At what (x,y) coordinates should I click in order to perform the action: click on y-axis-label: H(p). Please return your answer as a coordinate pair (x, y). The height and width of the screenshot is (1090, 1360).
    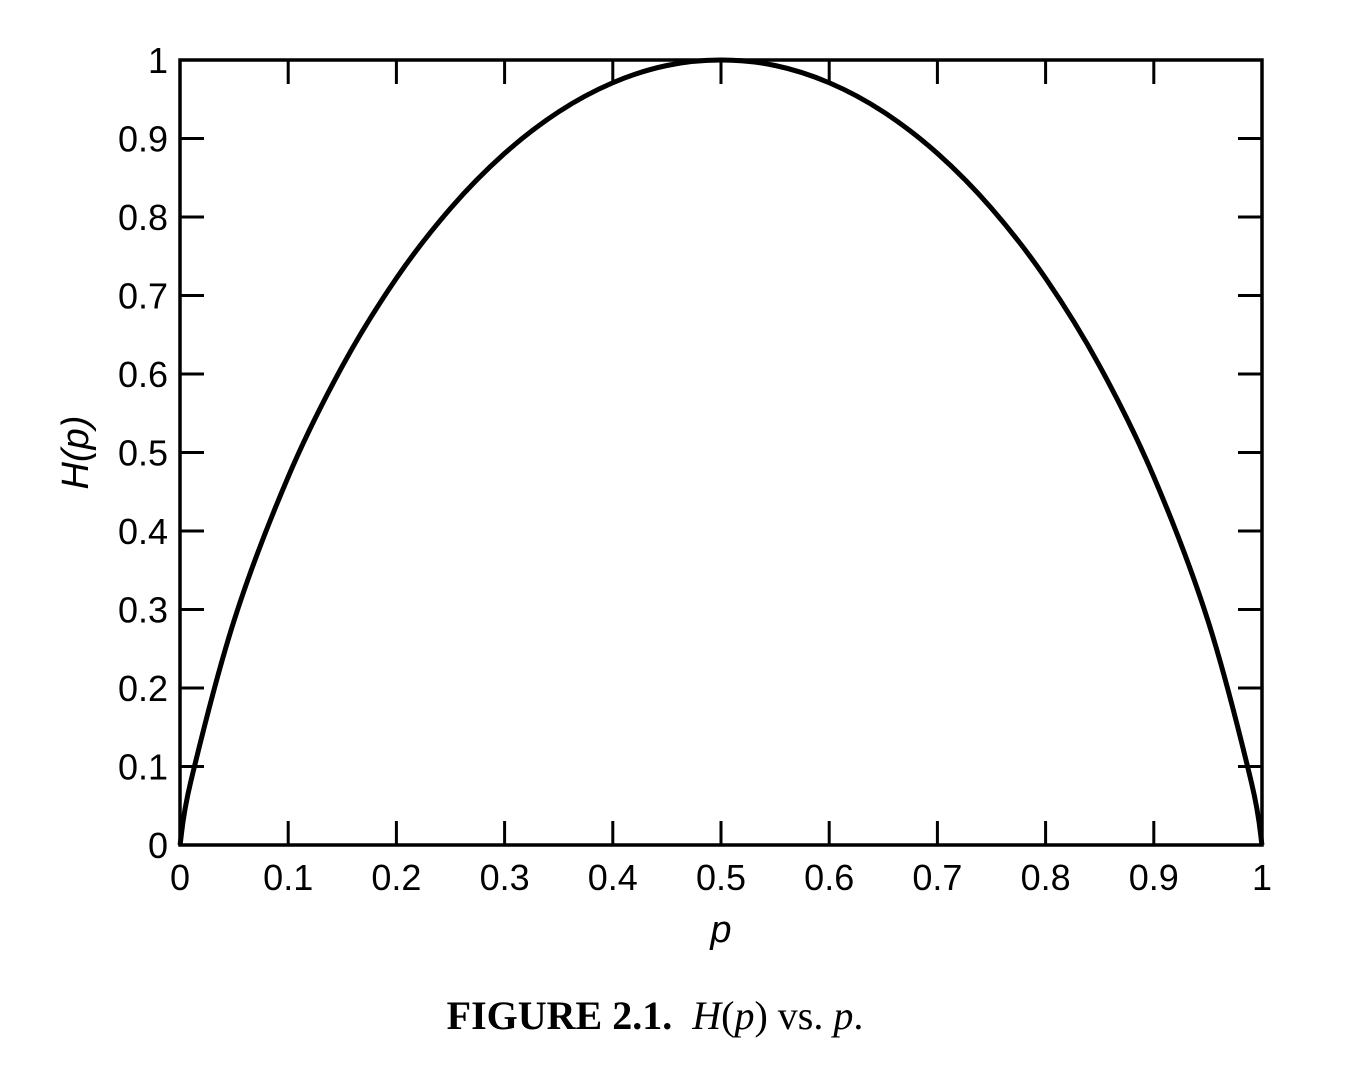
    Looking at the image, I should click on (76, 453).